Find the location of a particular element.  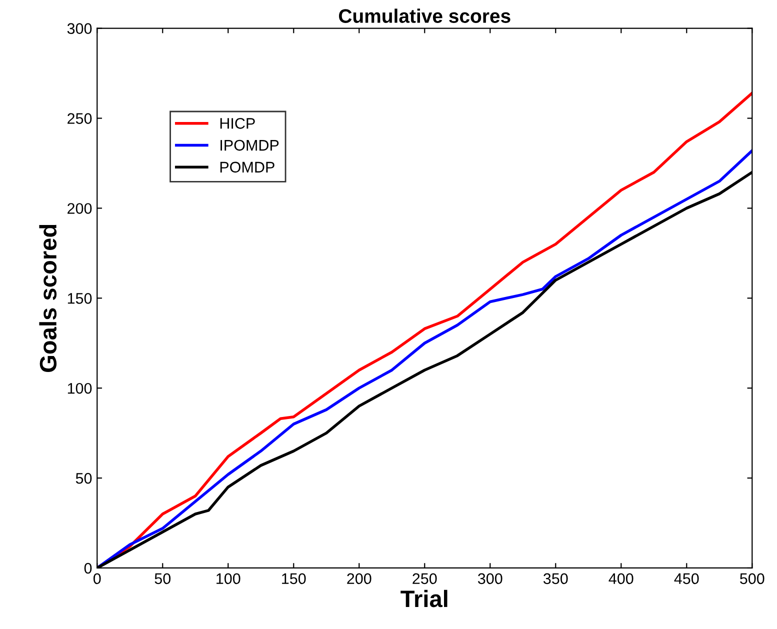

chart-title: Cumulative scores is located at coordinates (424, 15).